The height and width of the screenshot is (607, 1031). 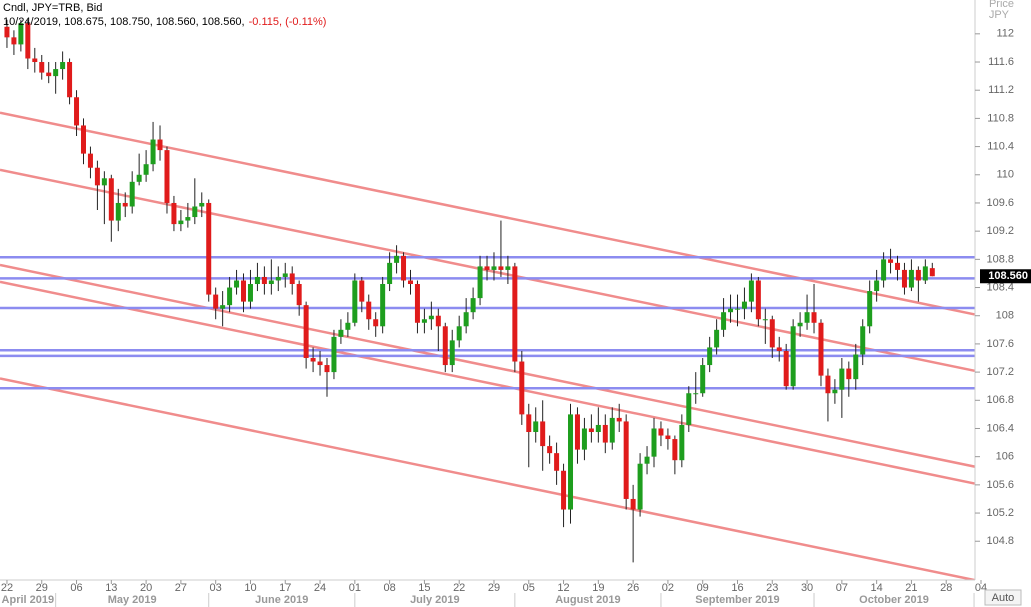 I want to click on auto-button-label: Auto, so click(x=1003, y=598).